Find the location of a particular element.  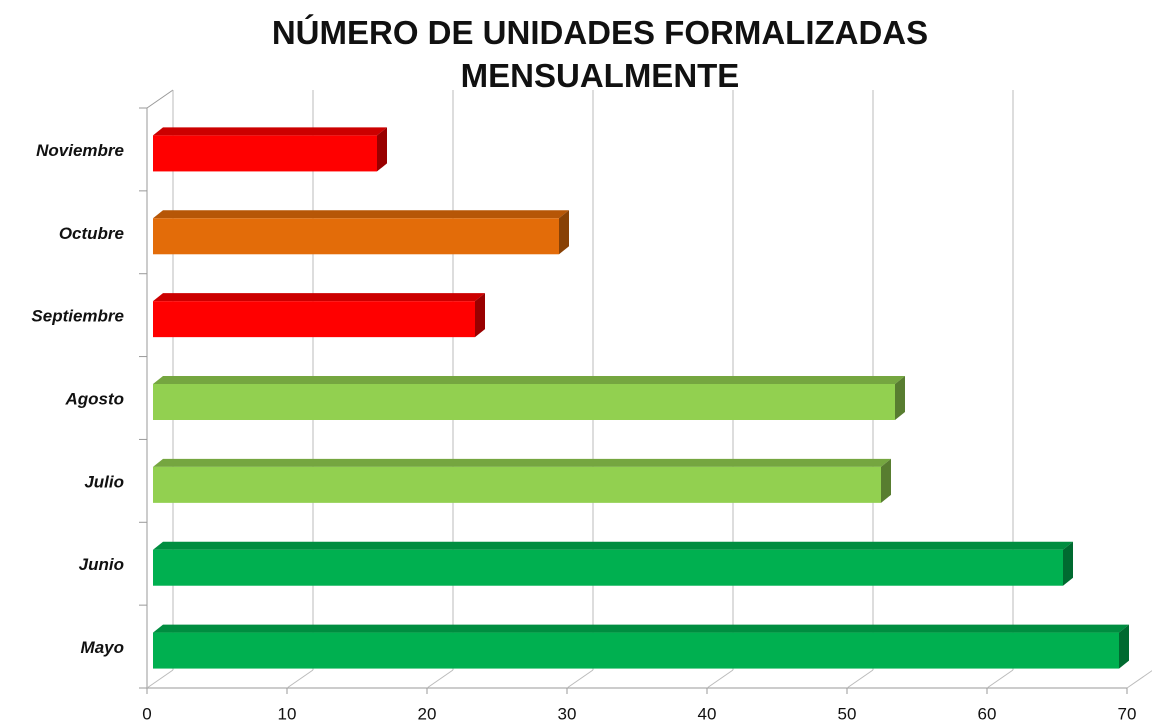

category-label: Septiembre is located at coordinates (77, 316).